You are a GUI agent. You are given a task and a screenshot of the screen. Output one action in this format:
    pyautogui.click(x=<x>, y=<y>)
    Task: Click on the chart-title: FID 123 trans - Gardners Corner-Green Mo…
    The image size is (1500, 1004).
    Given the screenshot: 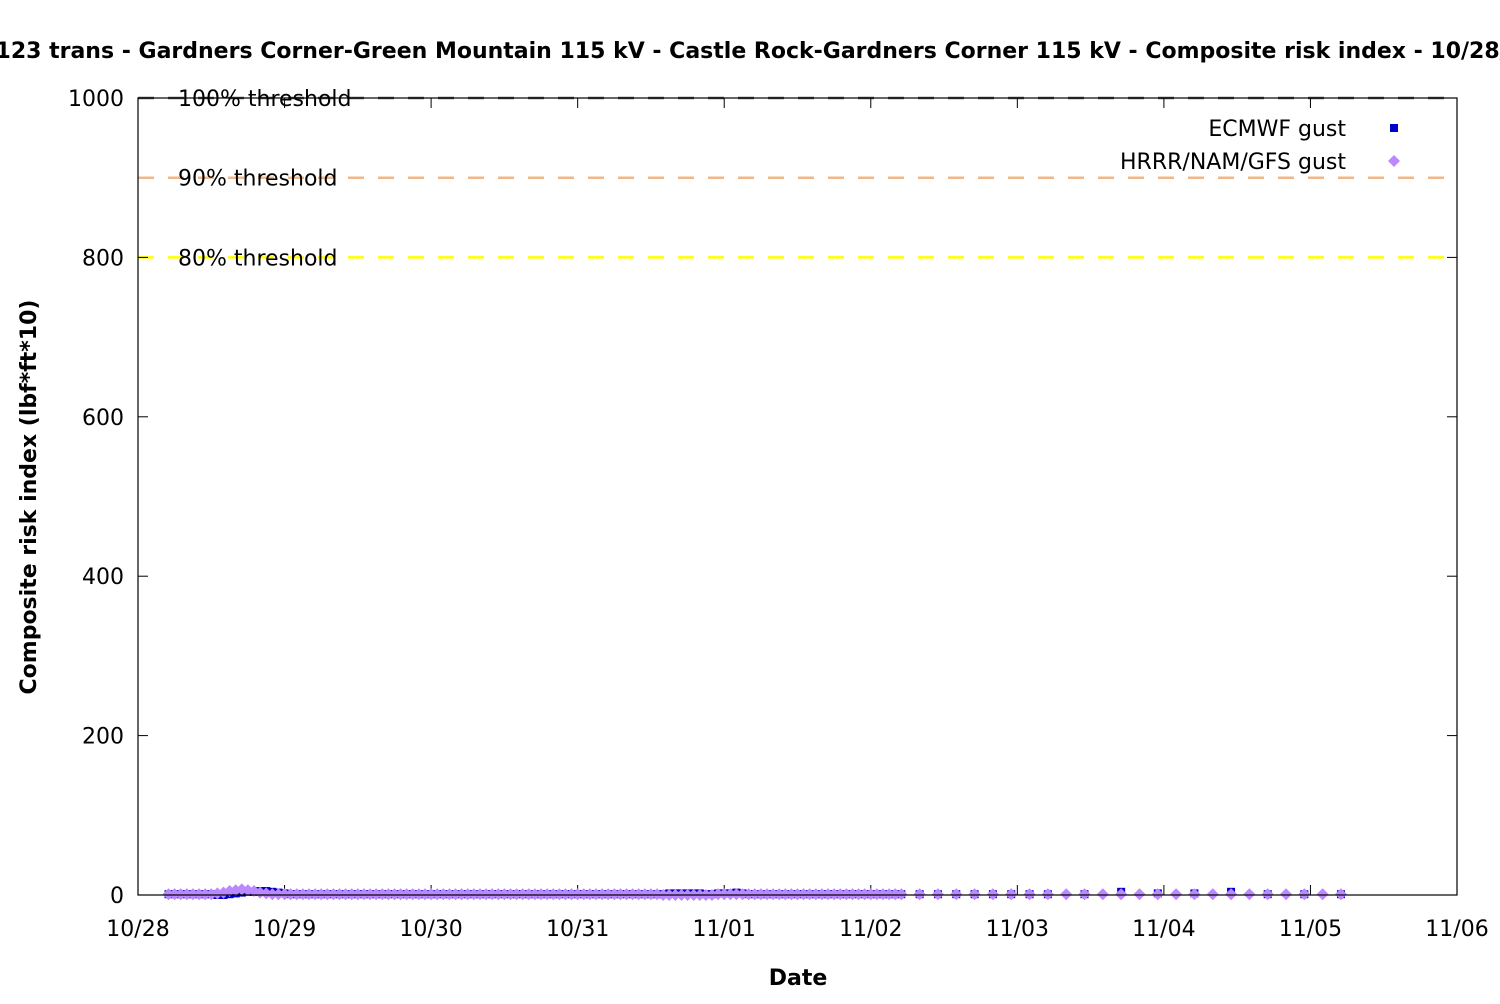 What is the action you would take?
    pyautogui.click(x=750, y=51)
    